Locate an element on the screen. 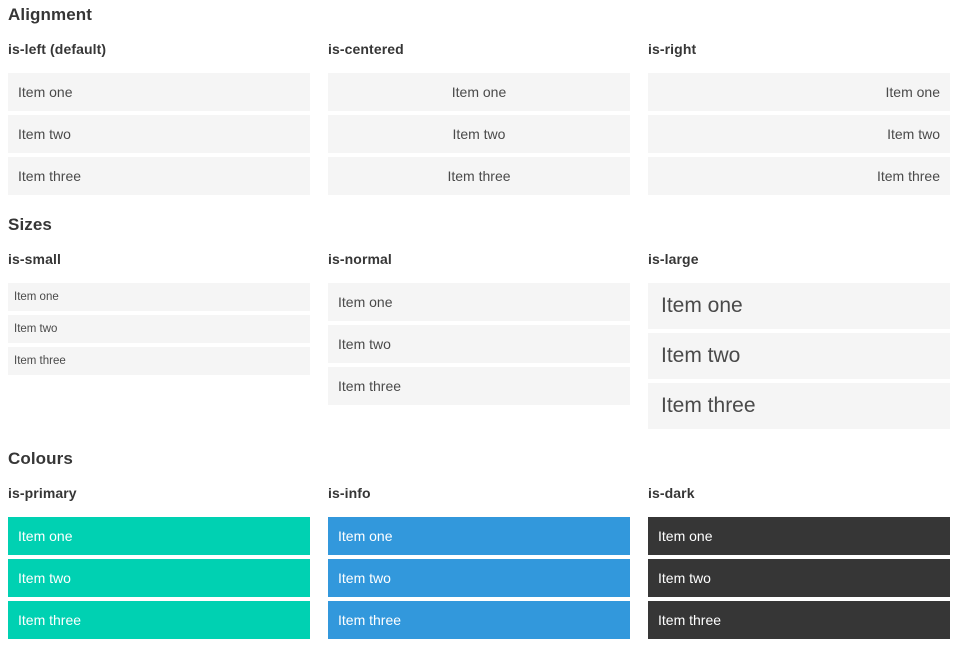  list-centered: Item one Item two Item three is located at coordinates (479, 134).